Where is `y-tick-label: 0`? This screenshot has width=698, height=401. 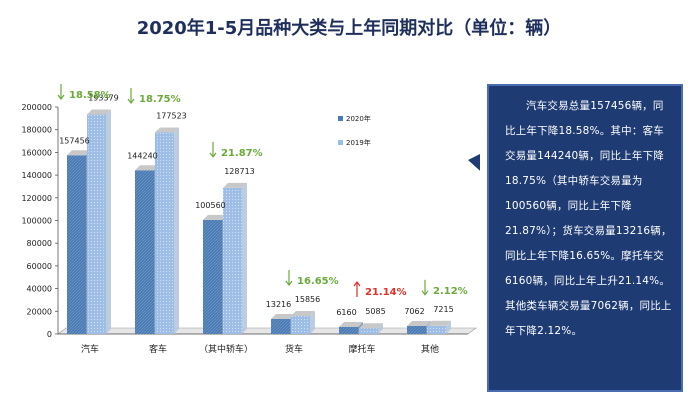
y-tick-label: 0 is located at coordinates (49, 334).